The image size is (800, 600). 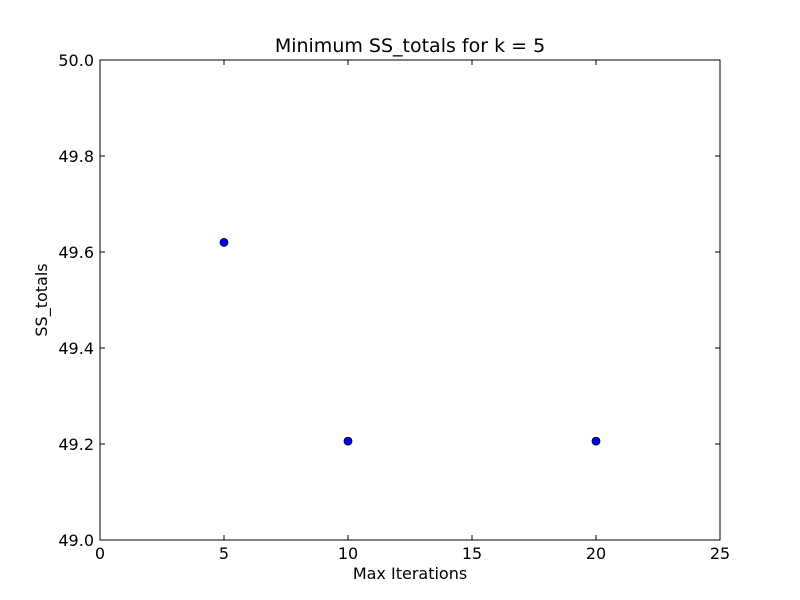 I want to click on x-tick-label: 15, so click(x=472, y=553).